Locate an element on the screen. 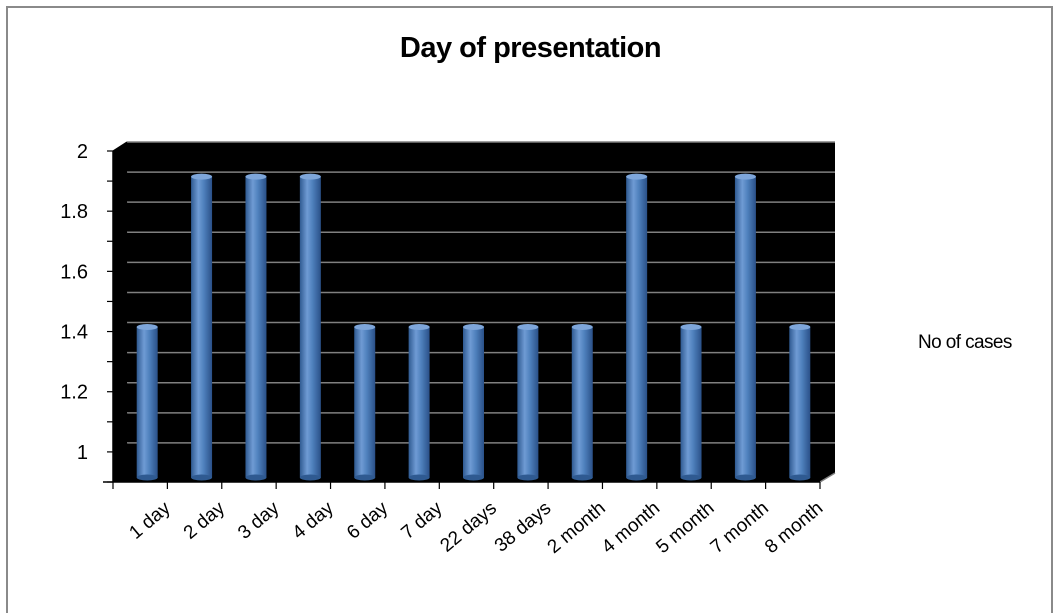  x-tick-label: 4 month is located at coordinates (631, 528).